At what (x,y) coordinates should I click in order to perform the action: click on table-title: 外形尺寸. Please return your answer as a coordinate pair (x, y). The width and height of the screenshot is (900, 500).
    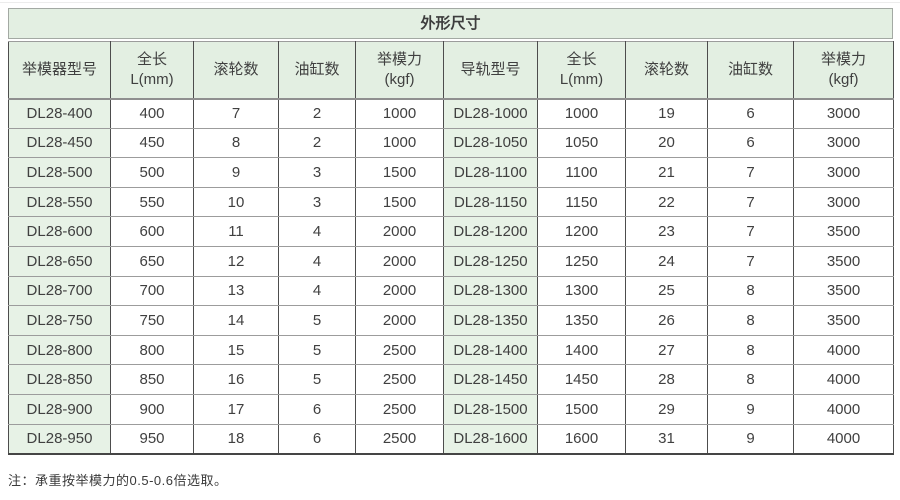
    Looking at the image, I should click on (450, 23).